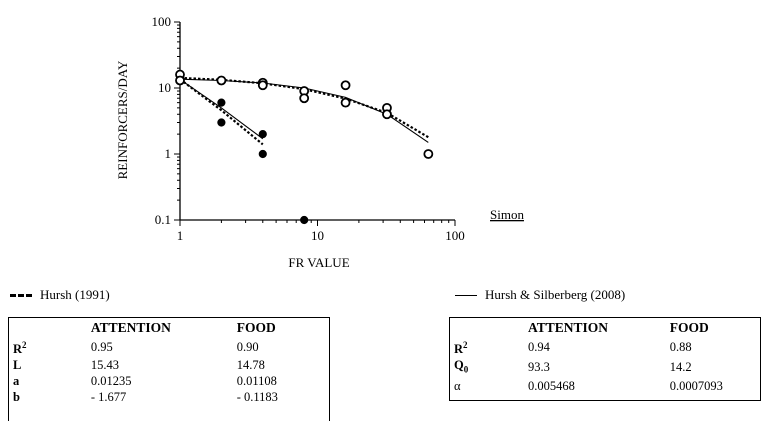  What do you see at coordinates (221, 109) in the screenshot?
I see `solid-fit-curve` at bounding box center [221, 109].